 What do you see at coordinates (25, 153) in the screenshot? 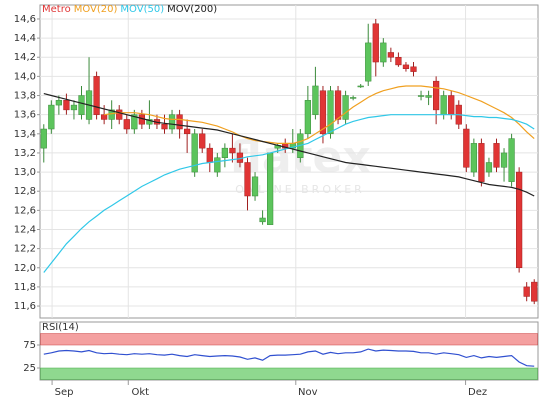
I see `y-tick-label: 13,2` at bounding box center [25, 153].